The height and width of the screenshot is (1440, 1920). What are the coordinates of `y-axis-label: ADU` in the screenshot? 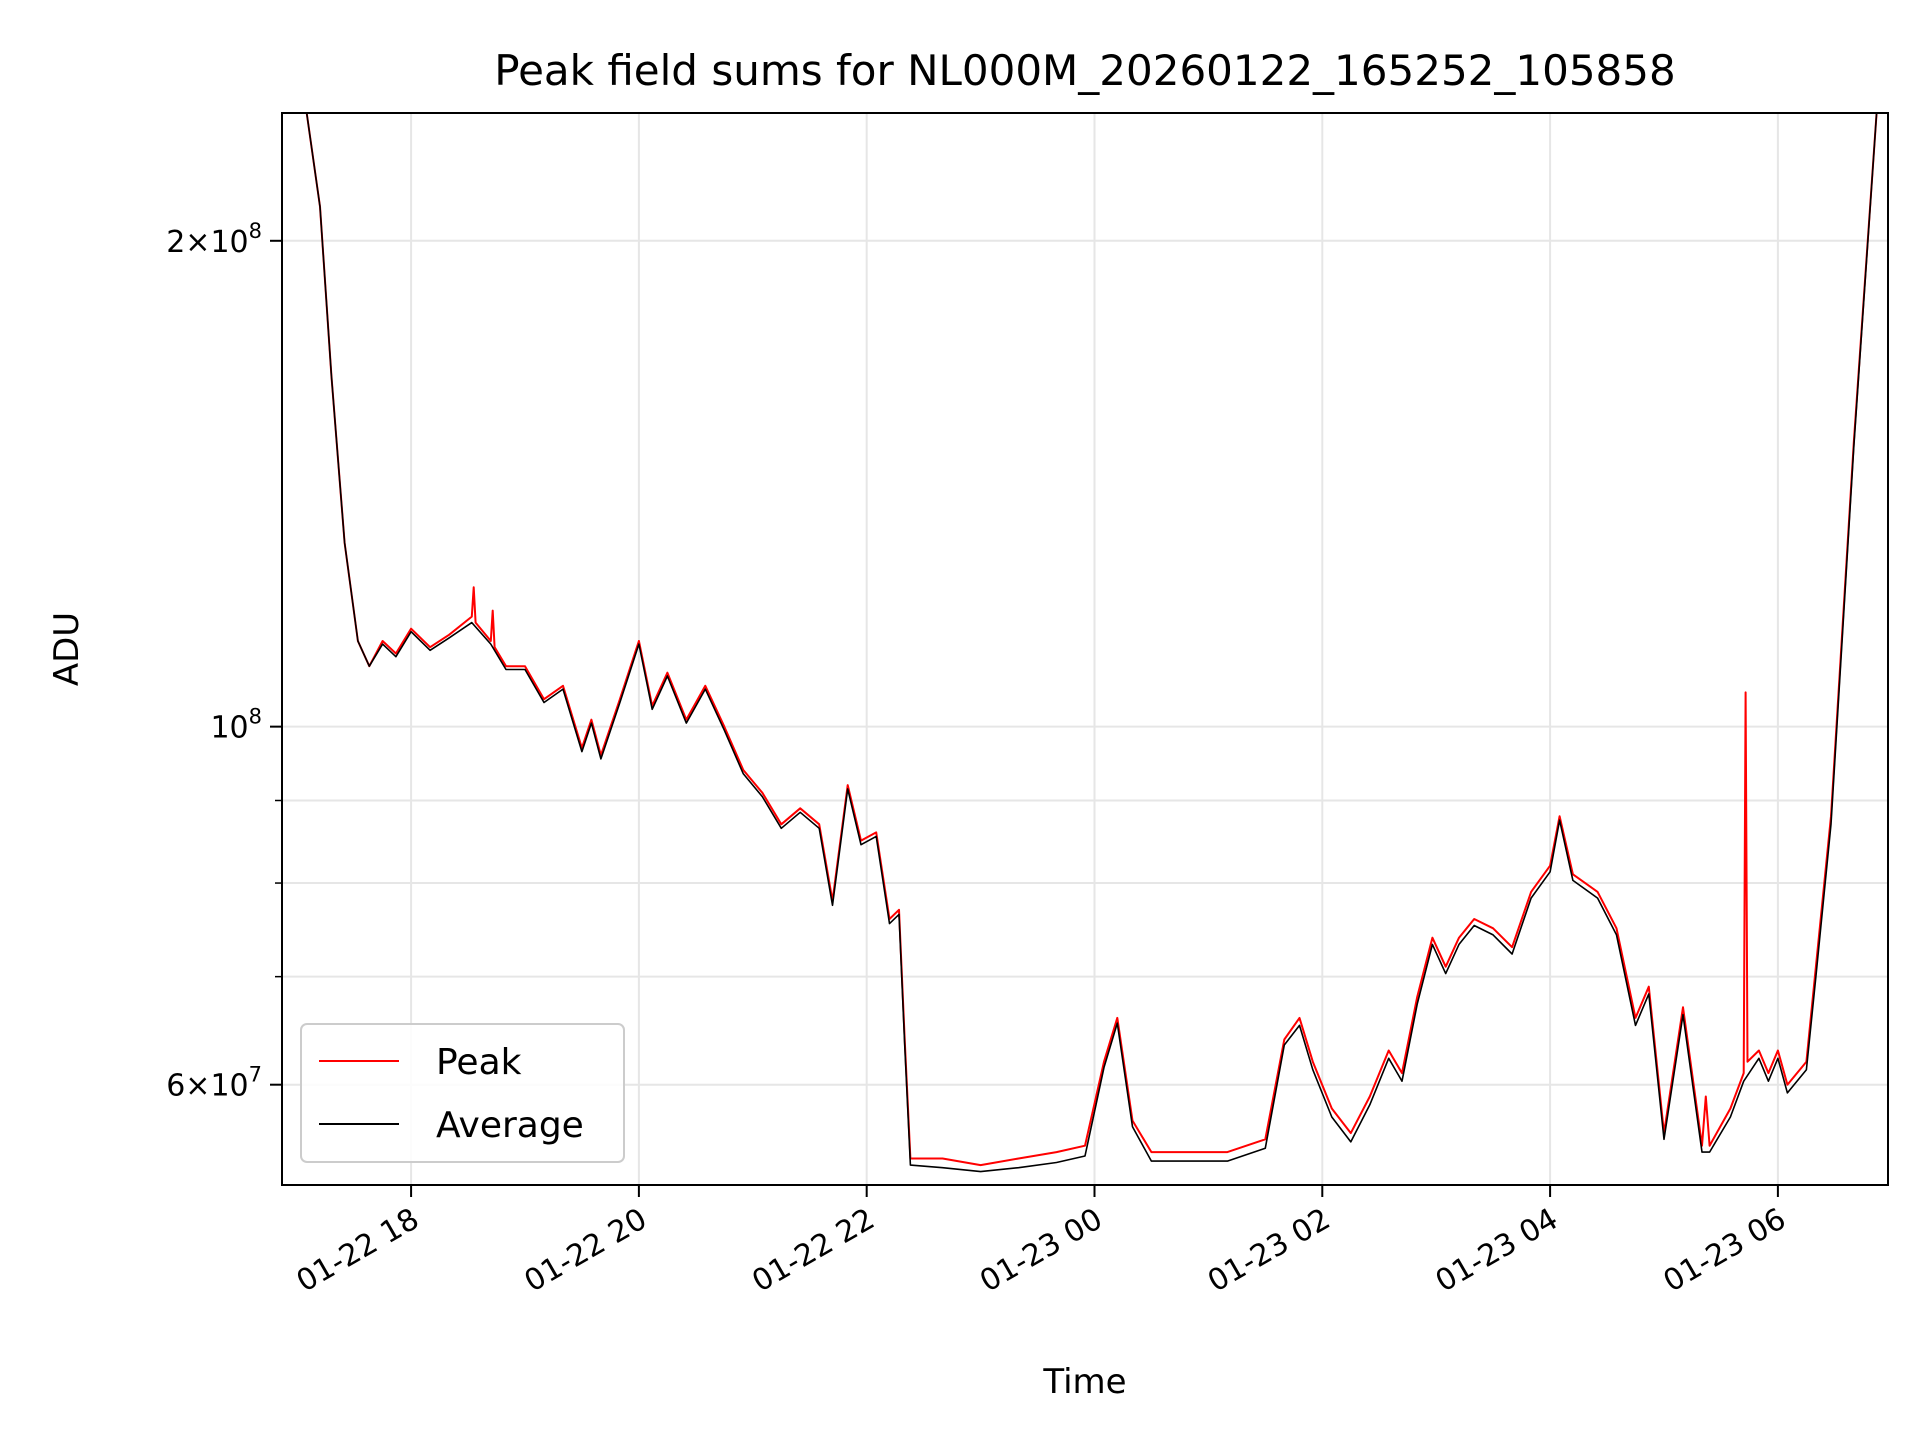 It's located at (67, 649).